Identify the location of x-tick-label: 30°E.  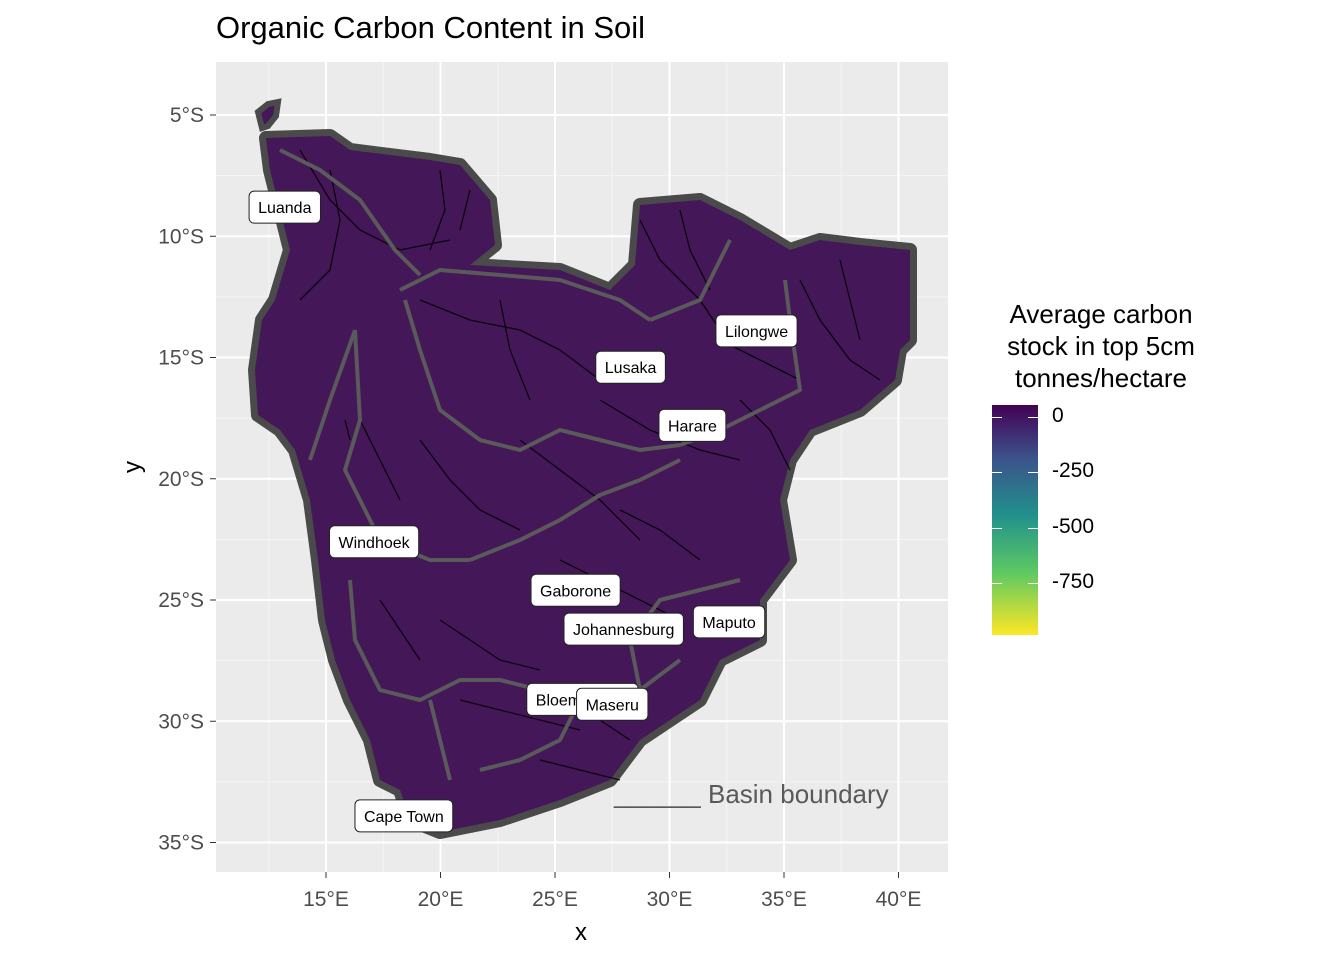
(670, 899).